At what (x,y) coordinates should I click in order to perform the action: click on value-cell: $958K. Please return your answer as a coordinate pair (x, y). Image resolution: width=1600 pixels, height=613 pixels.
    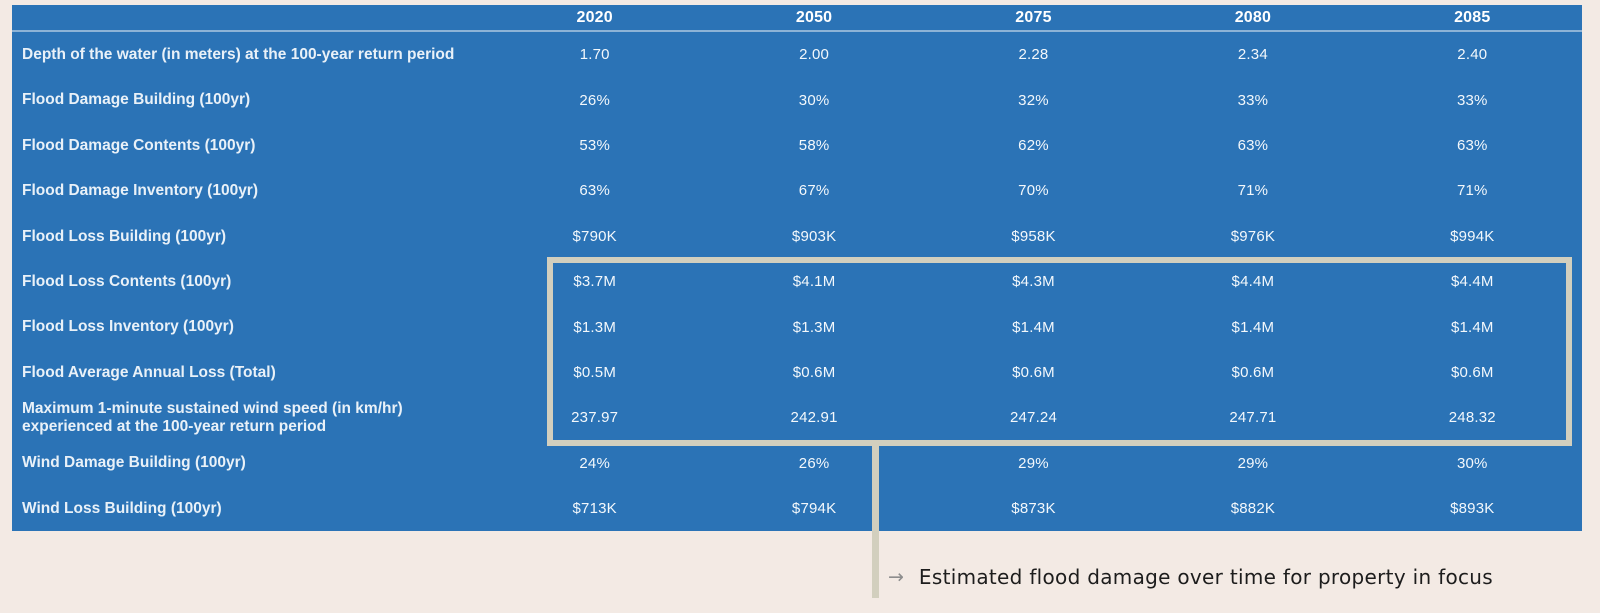
    Looking at the image, I should click on (1033, 236).